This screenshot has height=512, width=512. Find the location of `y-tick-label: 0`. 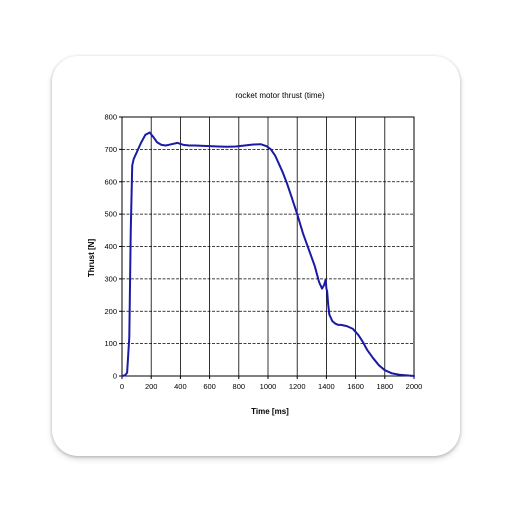

y-tick-label: 0 is located at coordinates (115, 376).